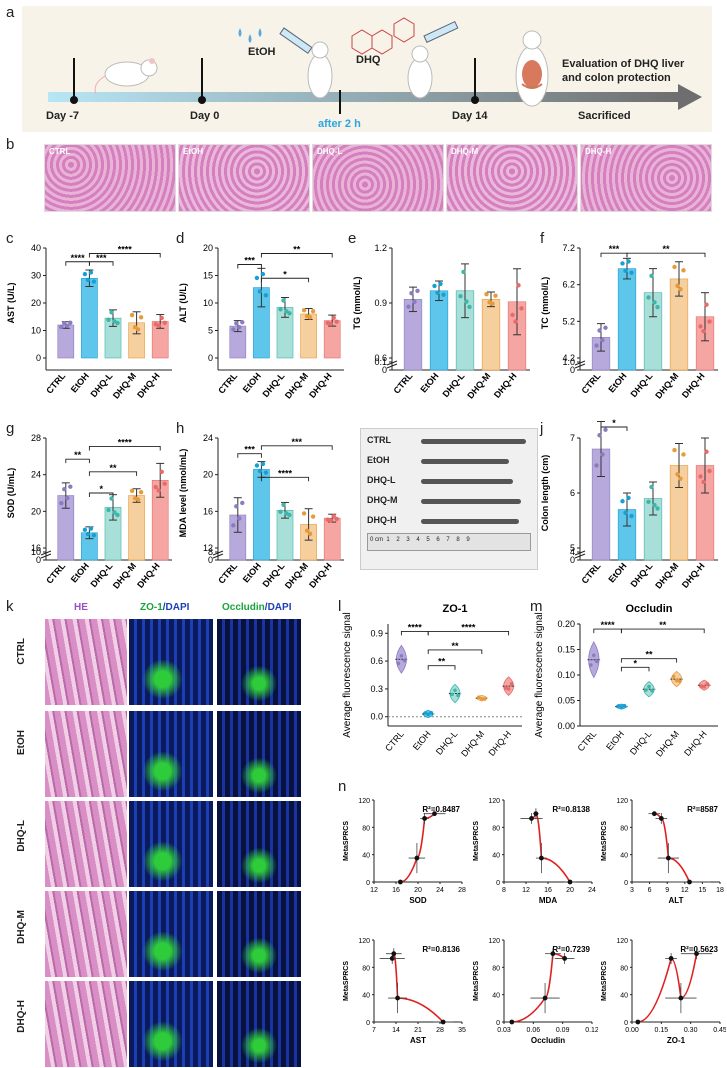  Describe the element at coordinates (10, 144) in the screenshot. I see `panel-letter-b: b` at that location.